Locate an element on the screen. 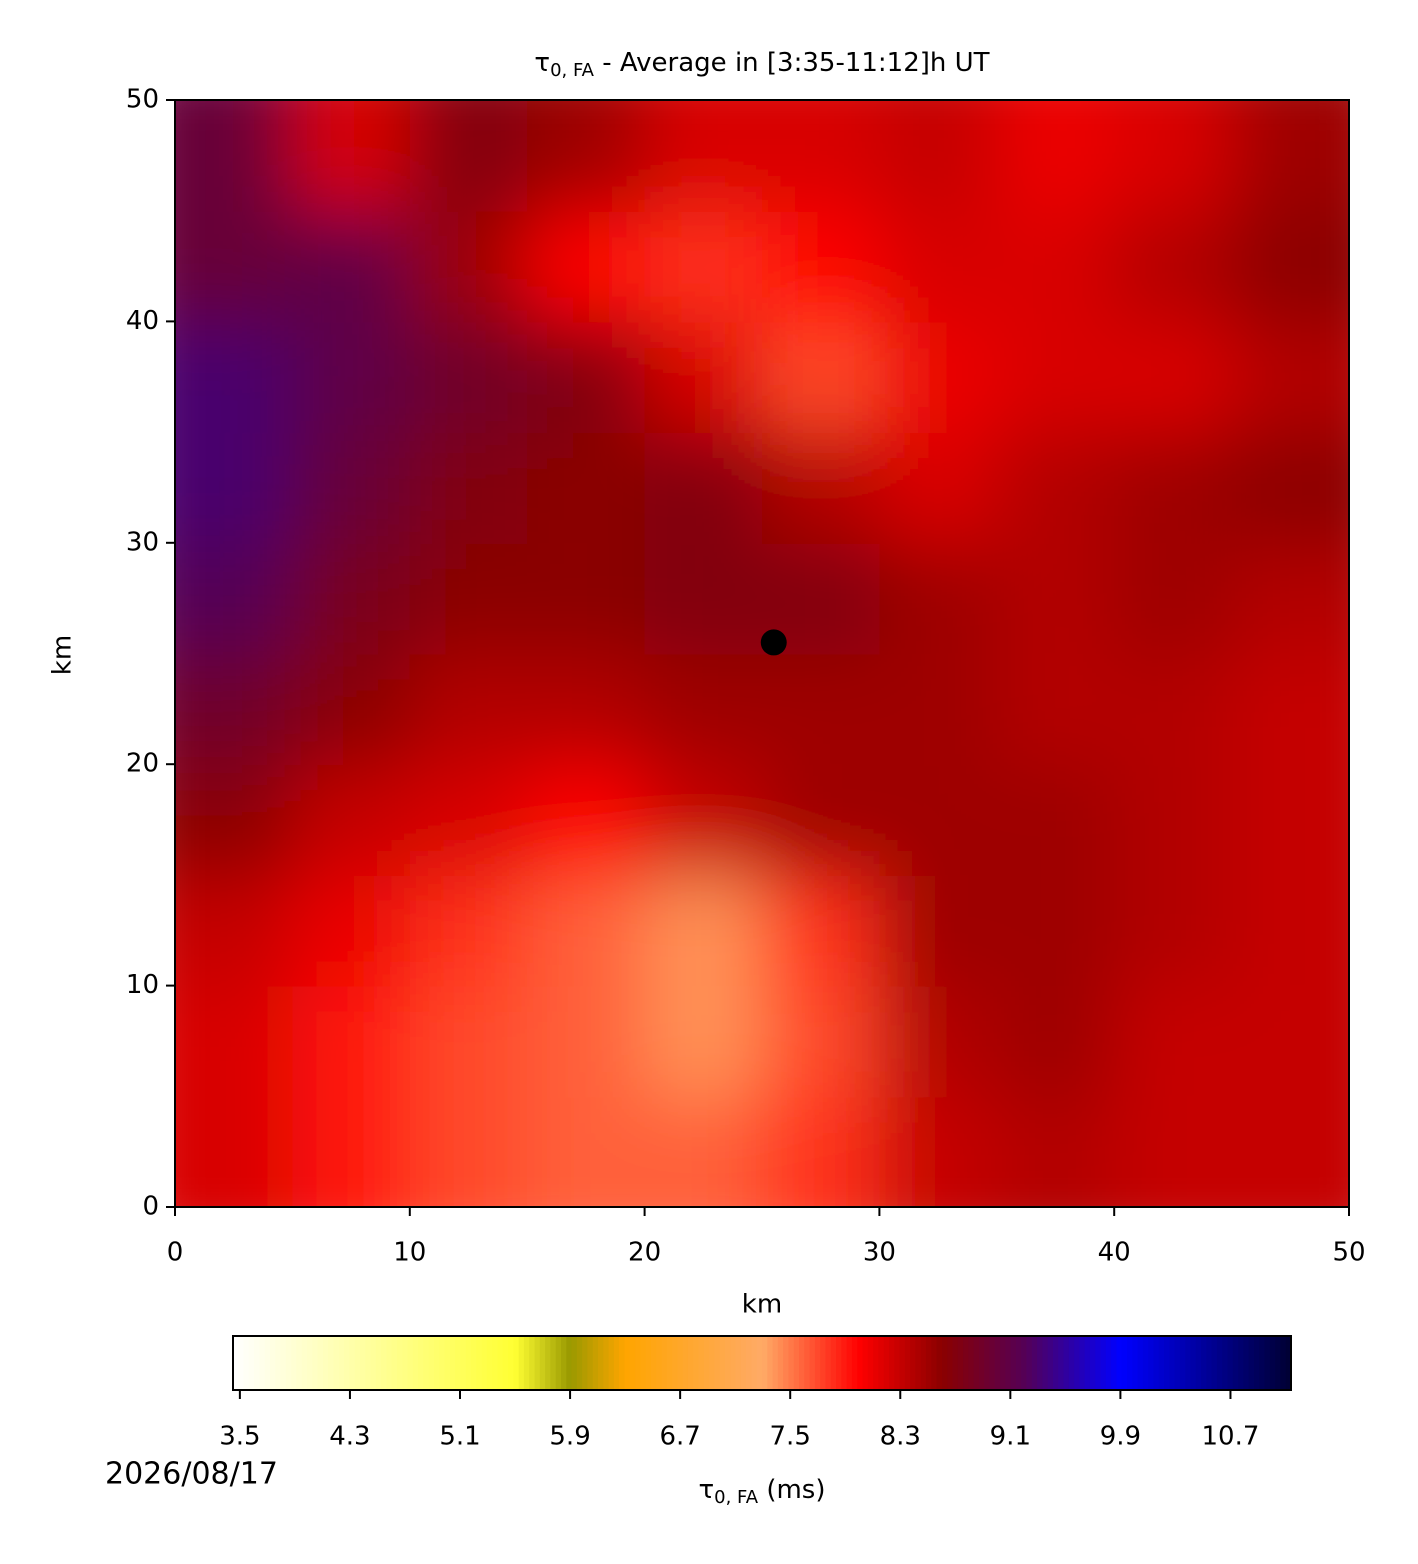  y-tick-label: 20 is located at coordinates (142, 764).